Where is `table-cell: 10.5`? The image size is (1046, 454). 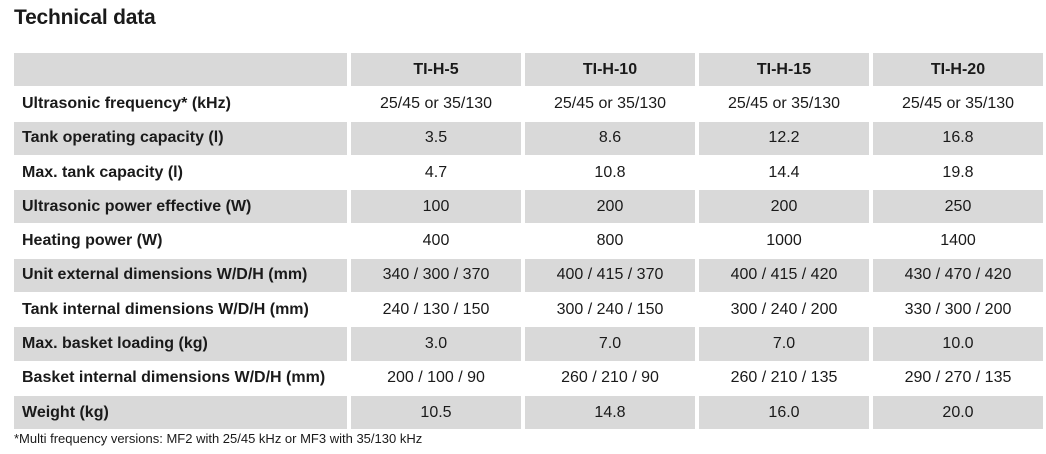
table-cell: 10.5 is located at coordinates (436, 413).